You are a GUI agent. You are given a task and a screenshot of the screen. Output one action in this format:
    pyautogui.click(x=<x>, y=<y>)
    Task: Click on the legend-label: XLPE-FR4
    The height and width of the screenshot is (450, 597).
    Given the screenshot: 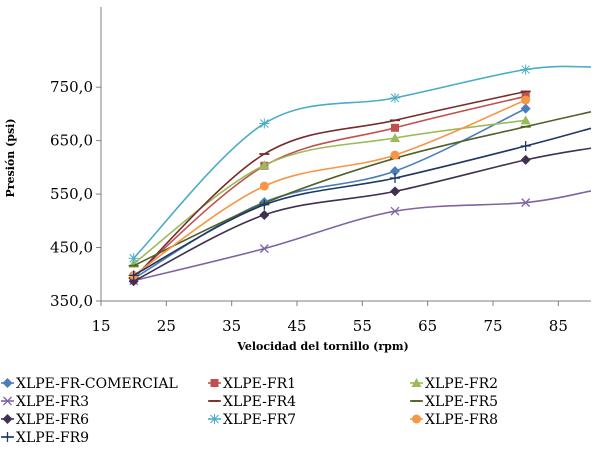 What is the action you would take?
    pyautogui.click(x=259, y=402)
    